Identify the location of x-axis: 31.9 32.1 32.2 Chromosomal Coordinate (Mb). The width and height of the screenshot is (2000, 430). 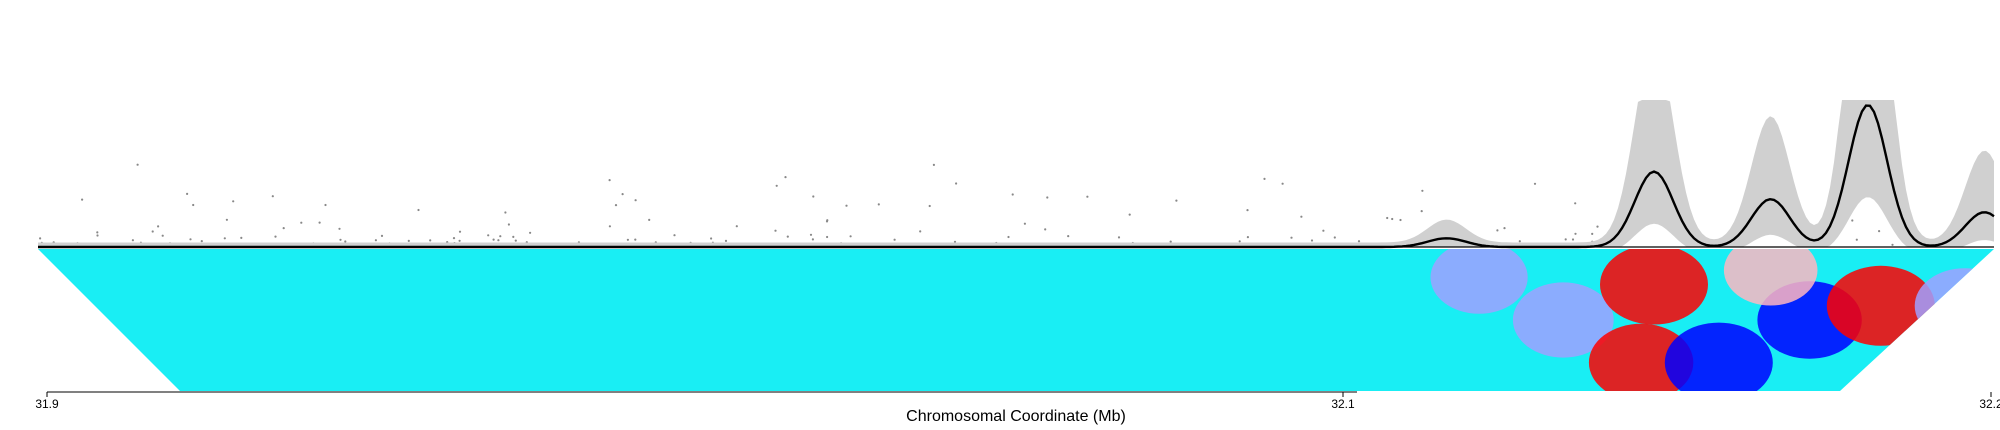
(1017, 408).